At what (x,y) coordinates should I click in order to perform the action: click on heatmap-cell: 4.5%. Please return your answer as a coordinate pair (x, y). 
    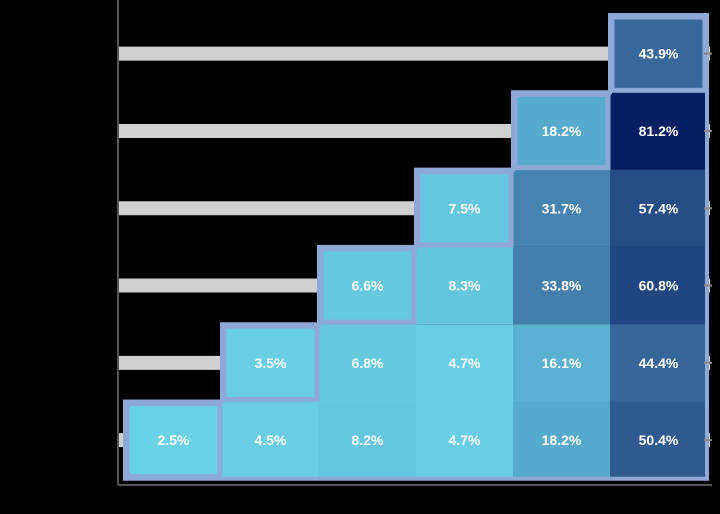
    Looking at the image, I should click on (270, 440).